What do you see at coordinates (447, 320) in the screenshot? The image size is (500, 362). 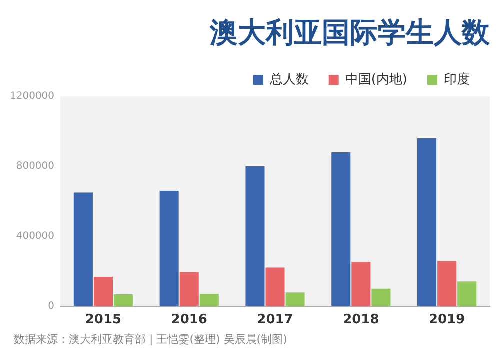 I see `x-tick-label: 2019` at bounding box center [447, 320].